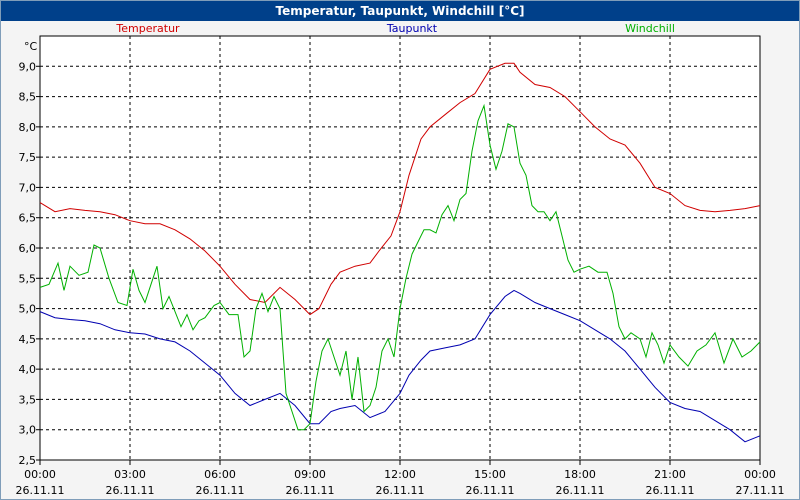  What do you see at coordinates (28, 66) in the screenshot?
I see `y-tick-label: 9,0` at bounding box center [28, 66].